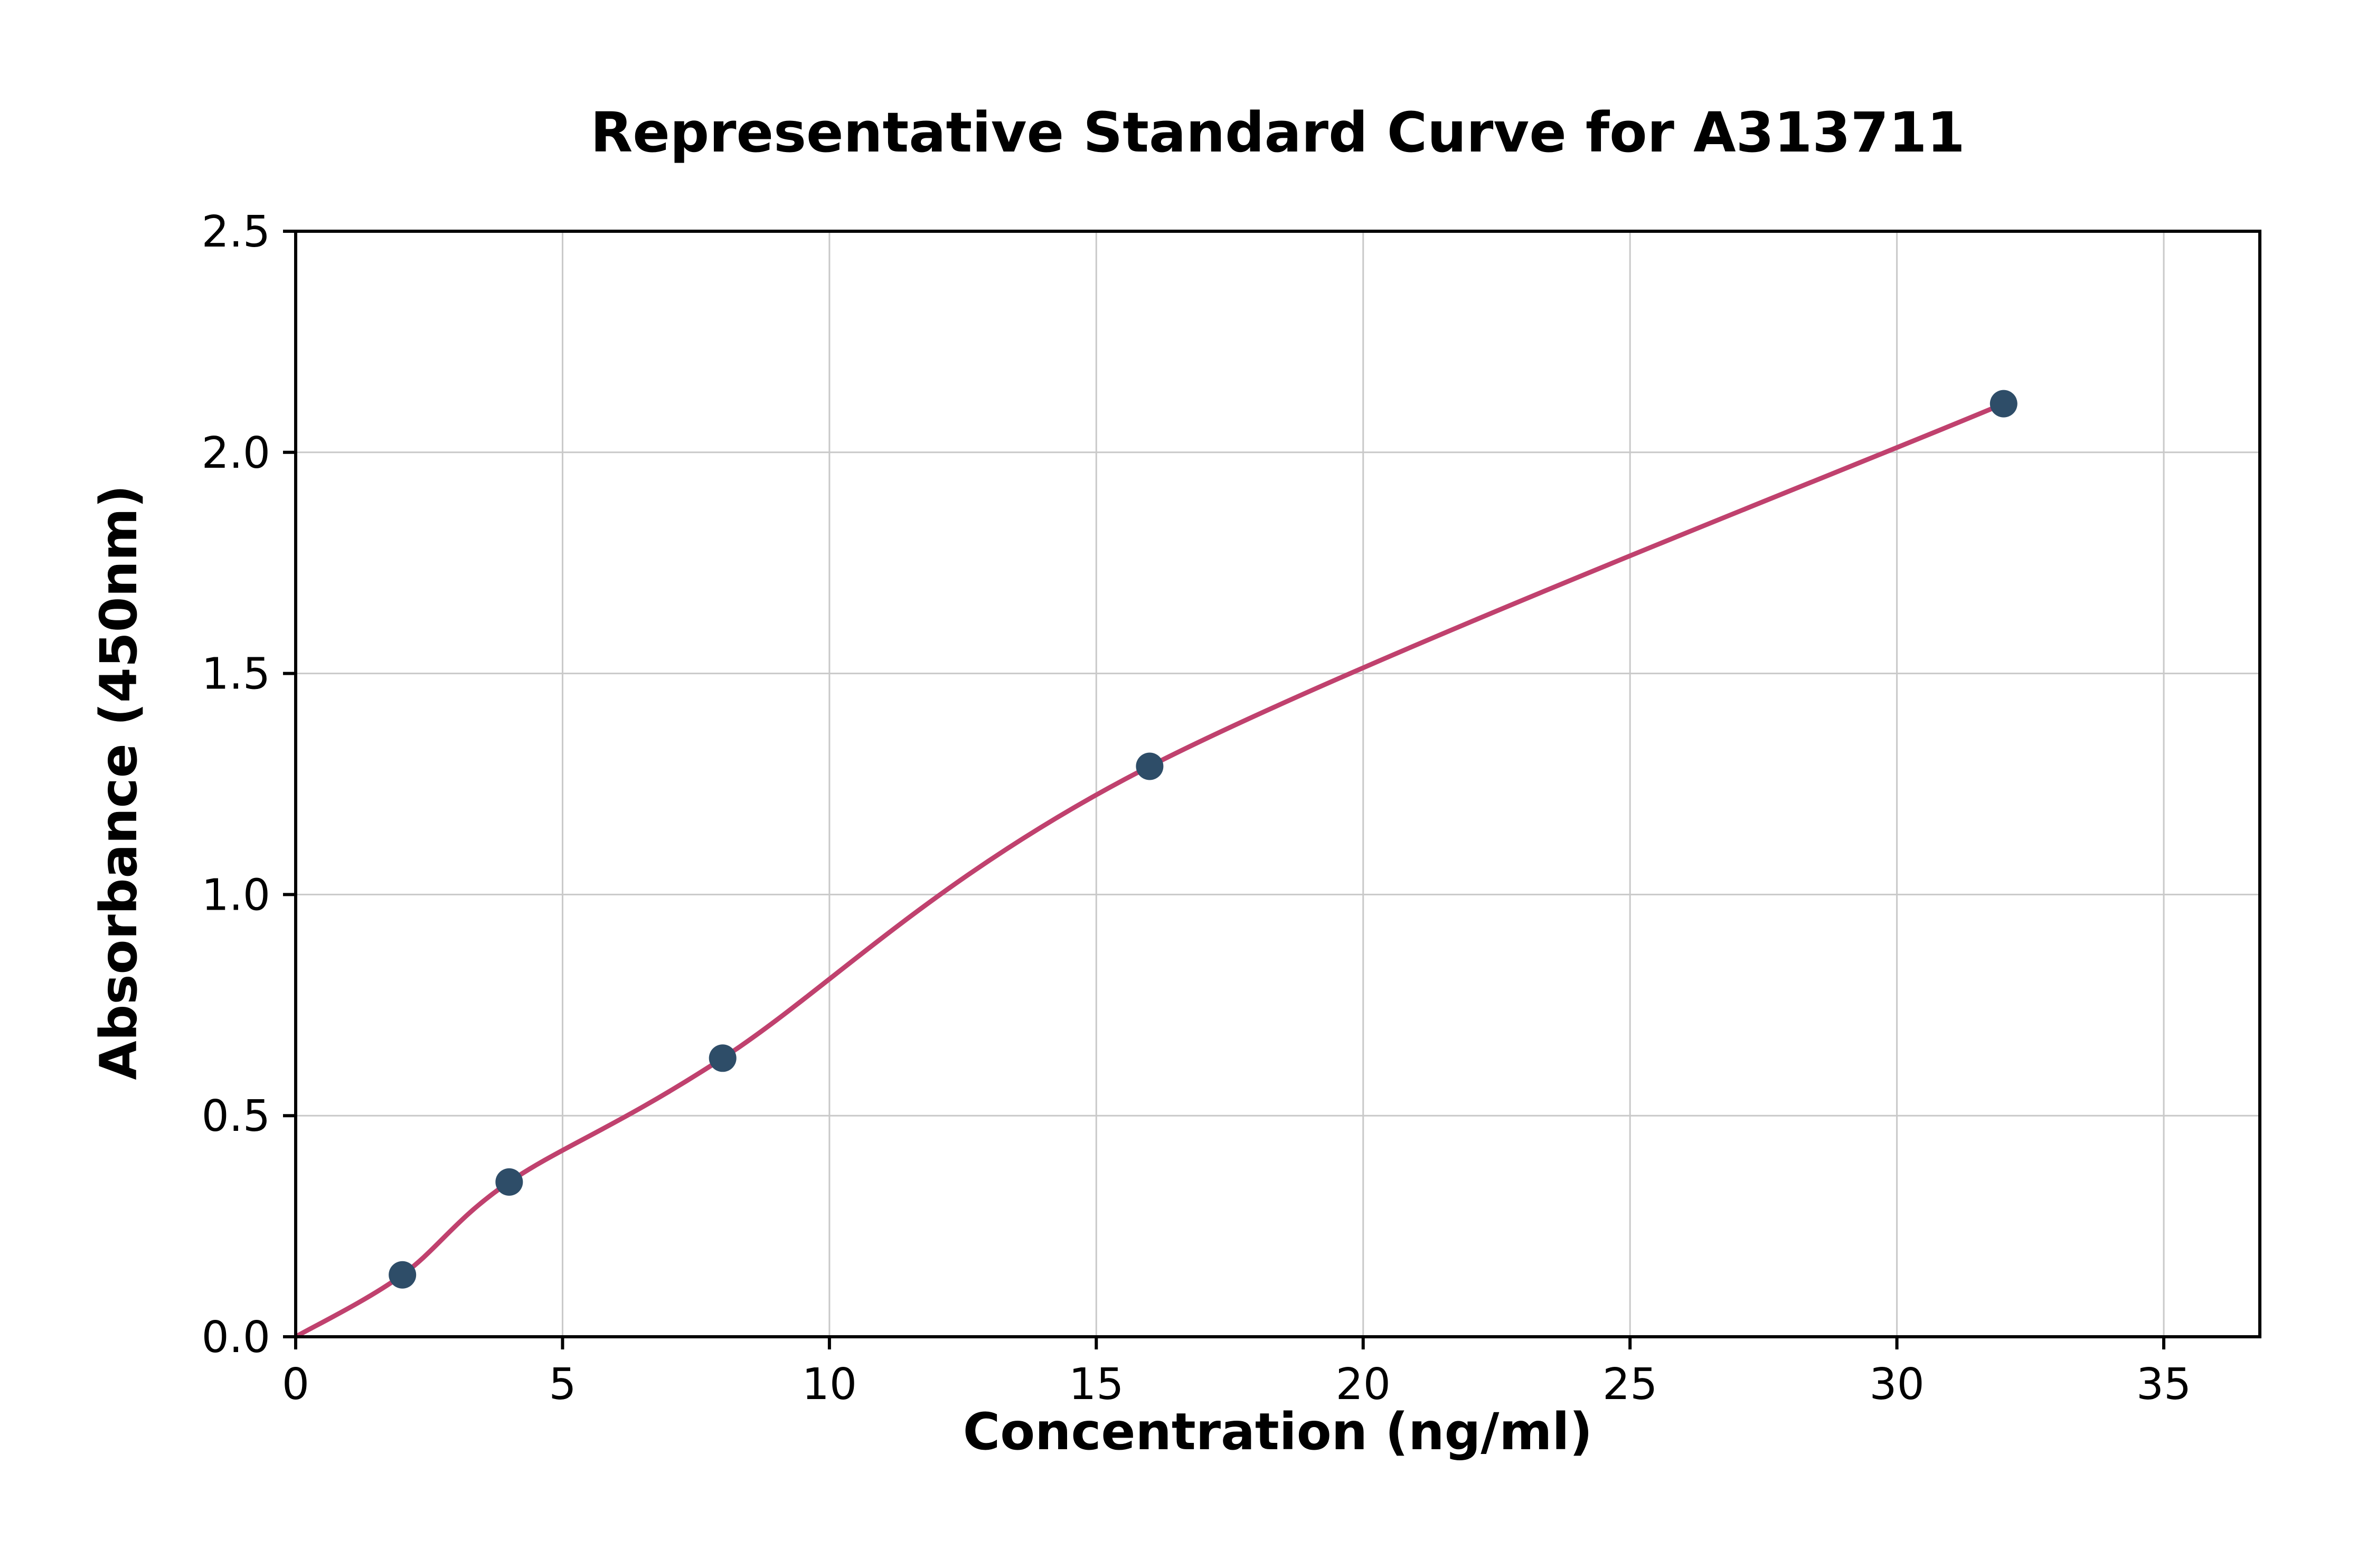 This screenshot has height=1568, width=2376. What do you see at coordinates (1629, 1384) in the screenshot?
I see `x-tick-label: 25` at bounding box center [1629, 1384].